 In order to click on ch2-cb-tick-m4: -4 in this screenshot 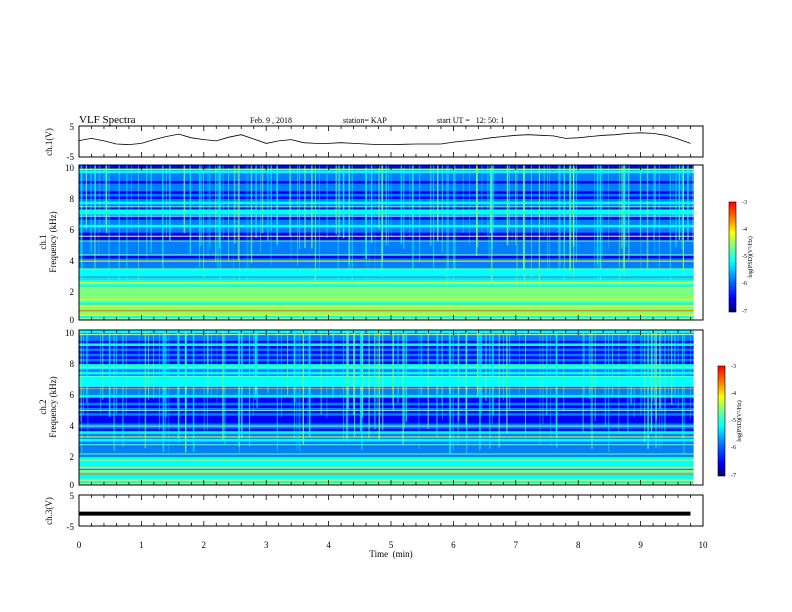, I will do `click(733, 394)`.